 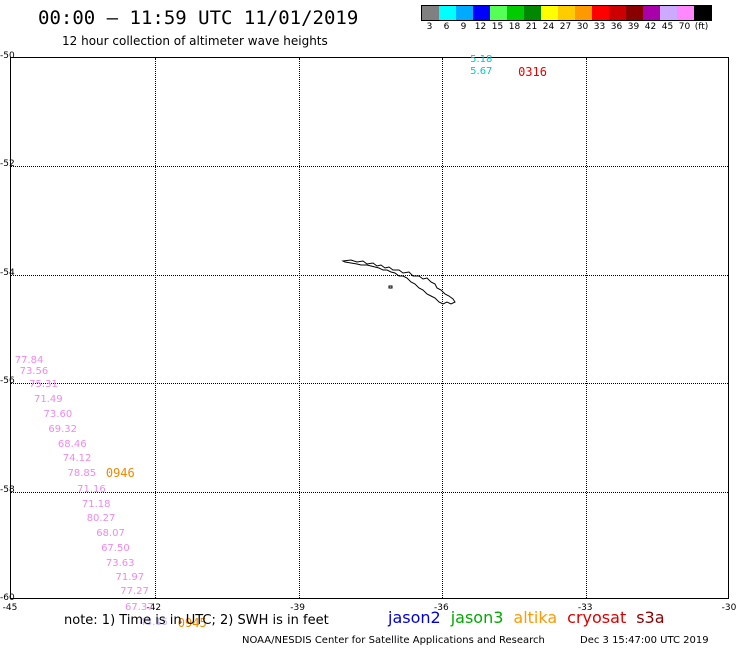 I want to click on lon-tick-label: -42, so click(x=154, y=608).